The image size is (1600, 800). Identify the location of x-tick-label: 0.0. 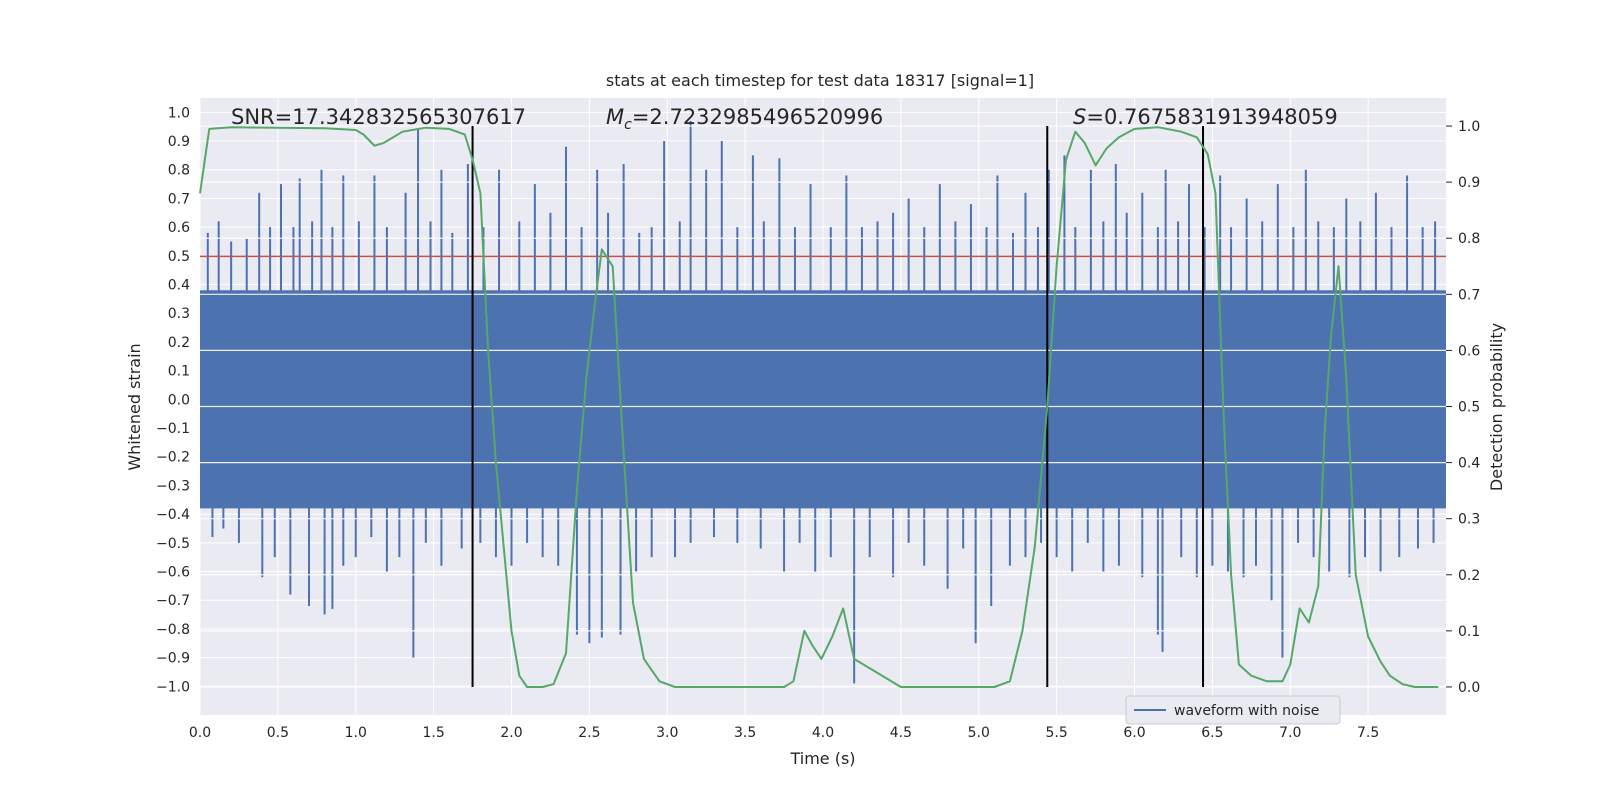
(200, 733).